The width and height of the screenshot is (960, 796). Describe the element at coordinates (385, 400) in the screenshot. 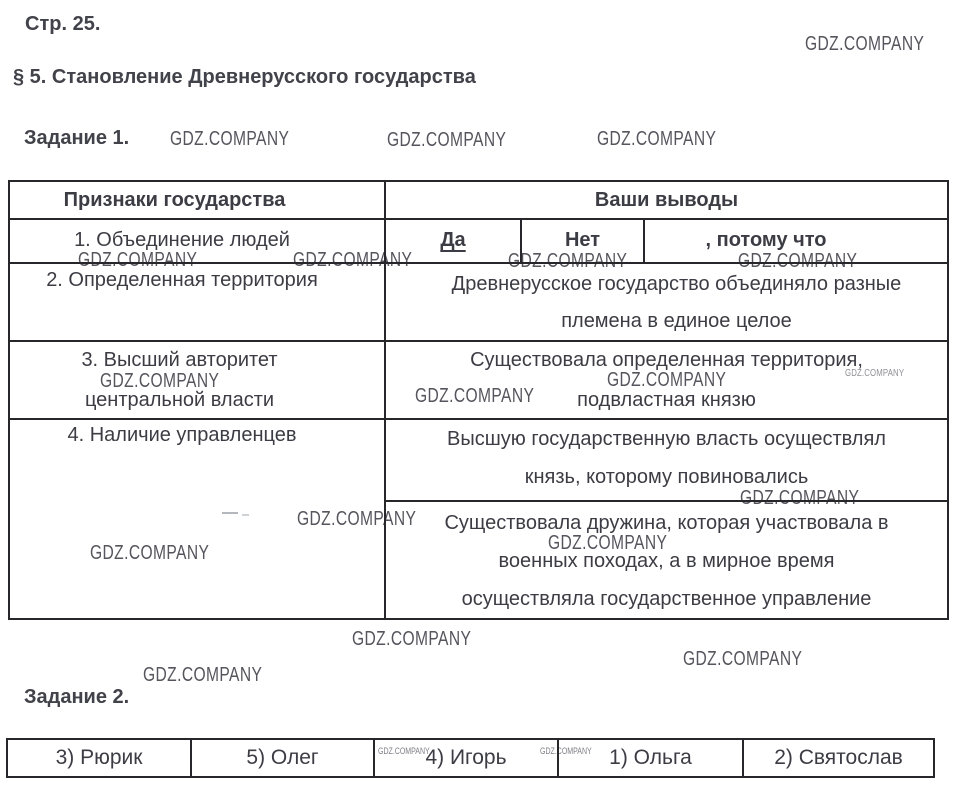

I see `column-divider` at that location.